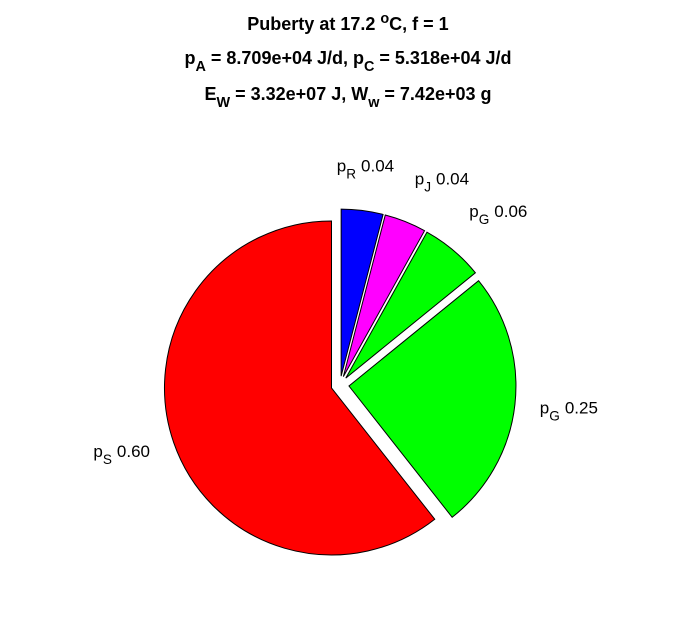  What do you see at coordinates (373, 103) in the screenshot?
I see `subscript: w` at bounding box center [373, 103].